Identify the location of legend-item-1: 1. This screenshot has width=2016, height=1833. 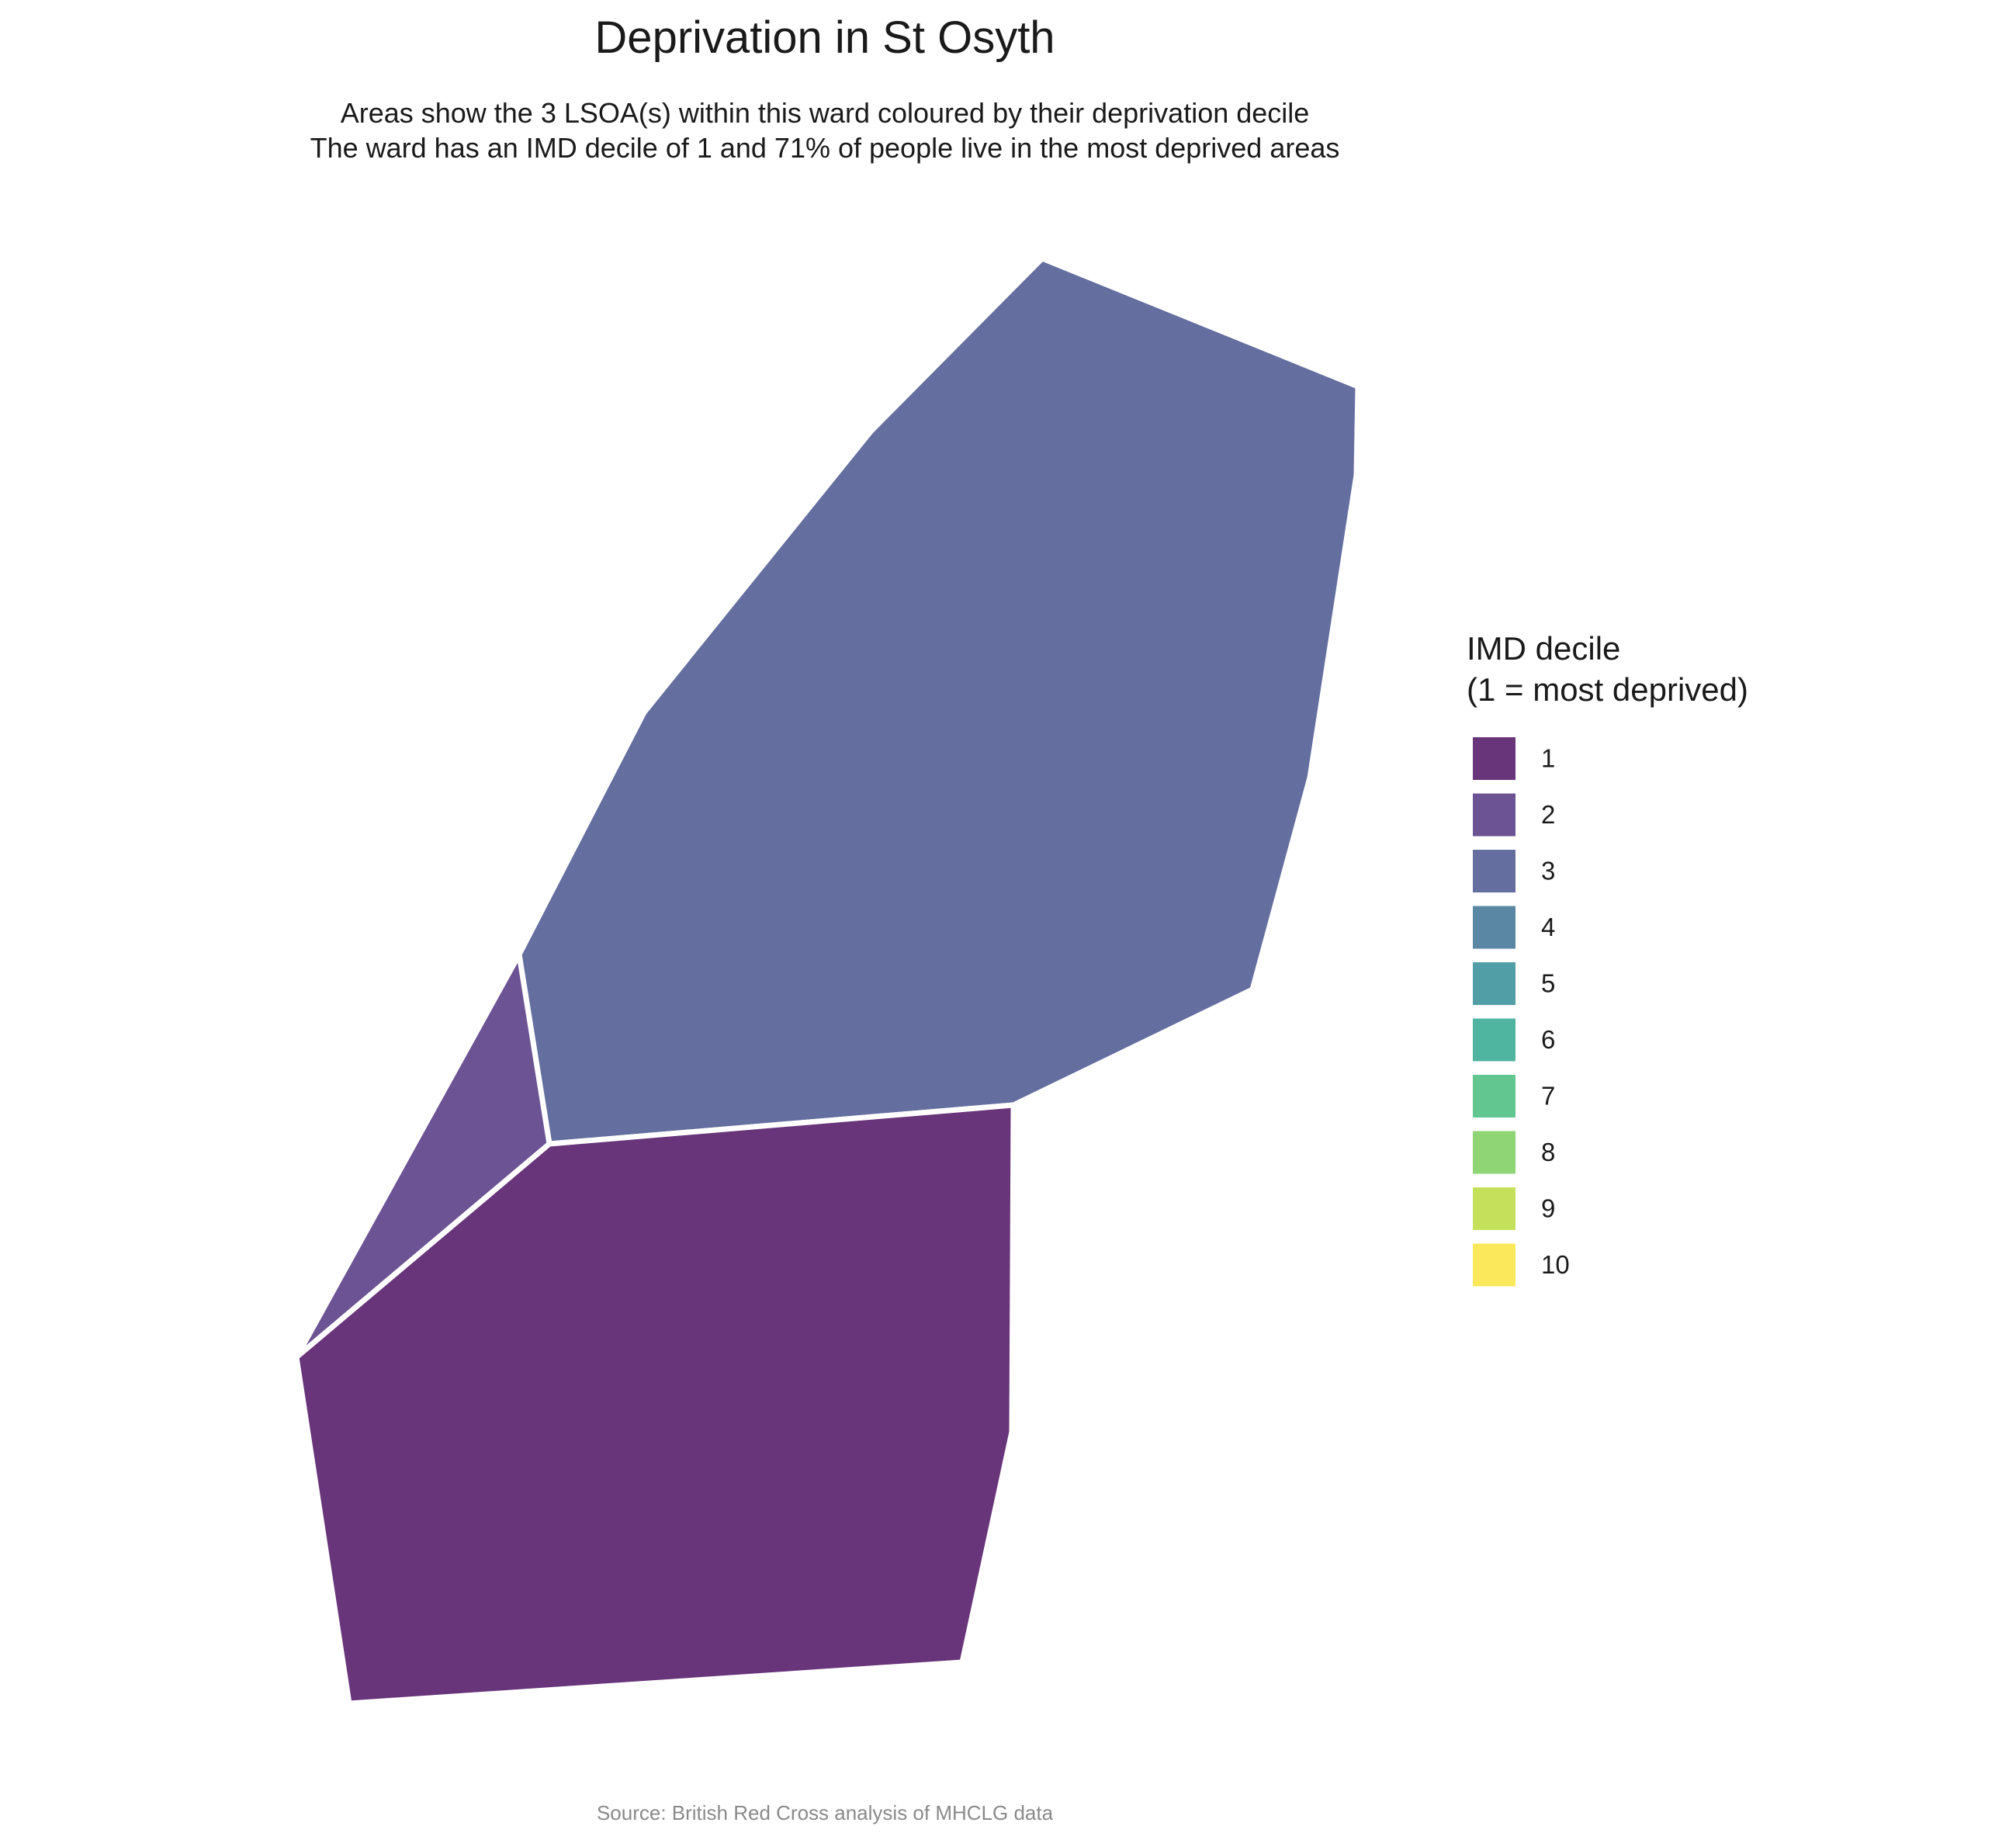
(1514, 758).